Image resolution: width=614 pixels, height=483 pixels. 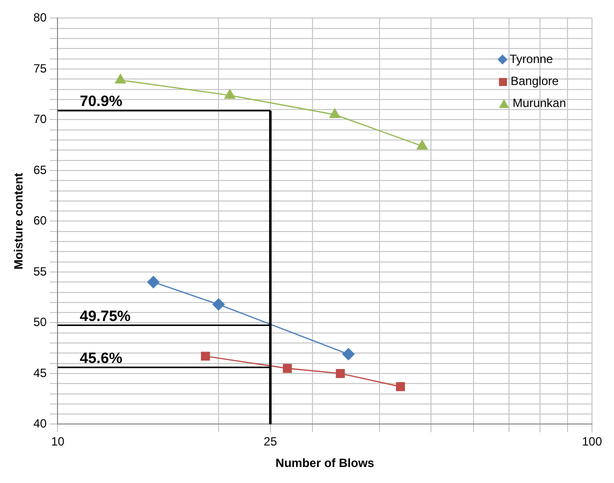 What do you see at coordinates (271, 441) in the screenshot?
I see `x-tick-label: 25` at bounding box center [271, 441].